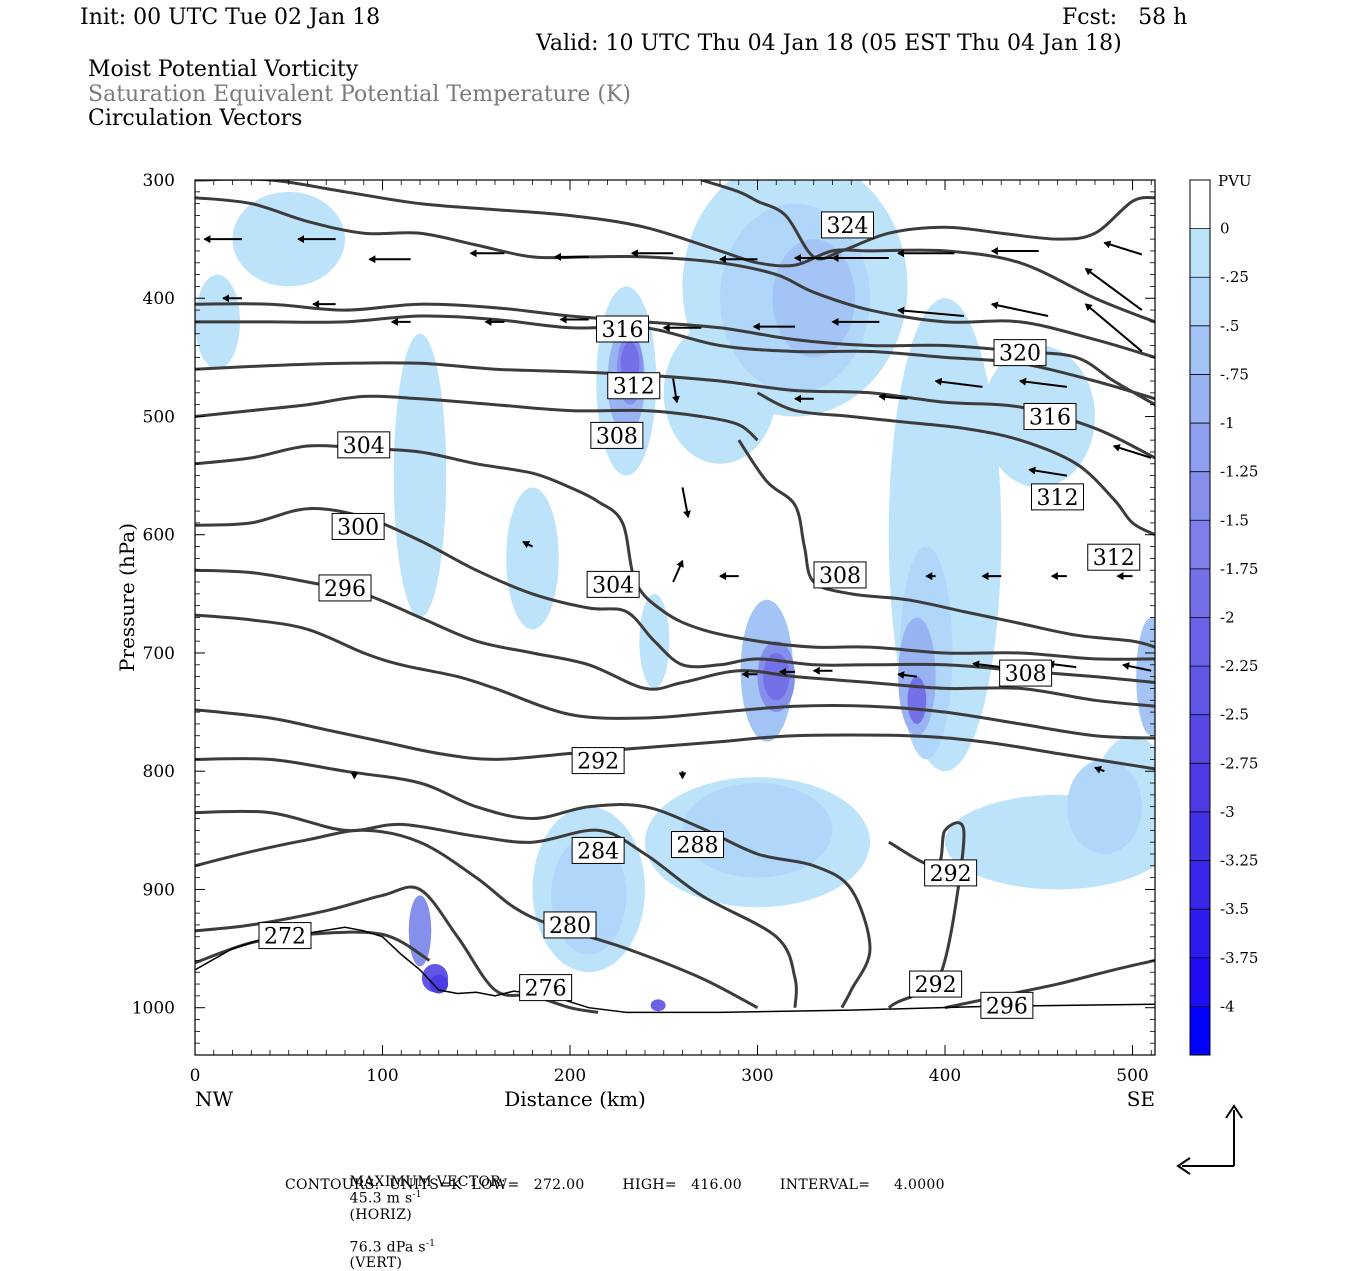 The image size is (1350, 1271). What do you see at coordinates (376, 1263) in the screenshot?
I see `vert-unit: (VERT)` at bounding box center [376, 1263].